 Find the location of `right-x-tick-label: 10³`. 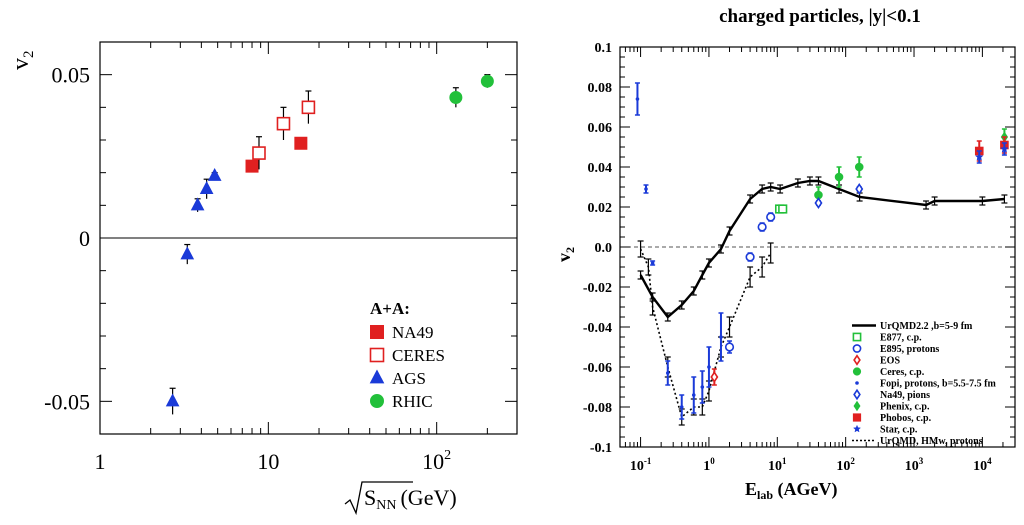

right-x-tick-label: 10³ is located at coordinates (914, 465).